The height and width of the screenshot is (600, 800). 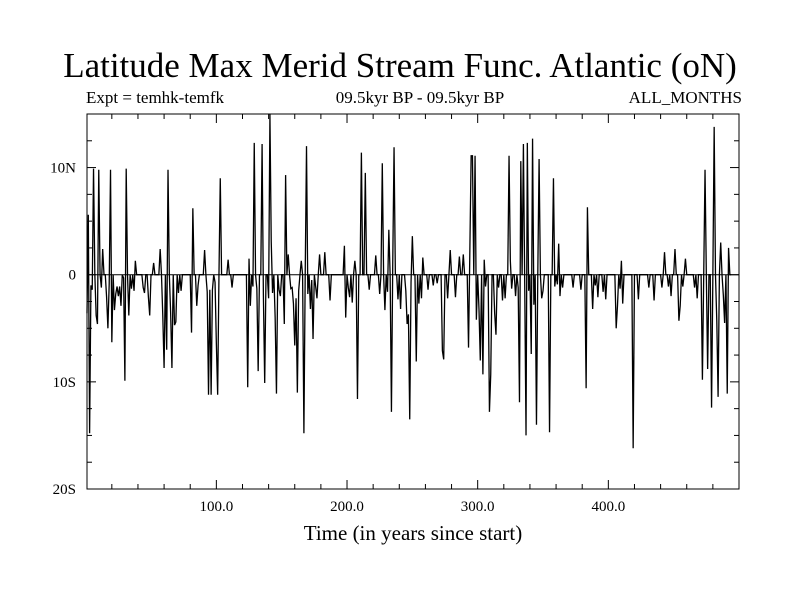 I want to click on y-tick-label: 10S, so click(x=64, y=383).